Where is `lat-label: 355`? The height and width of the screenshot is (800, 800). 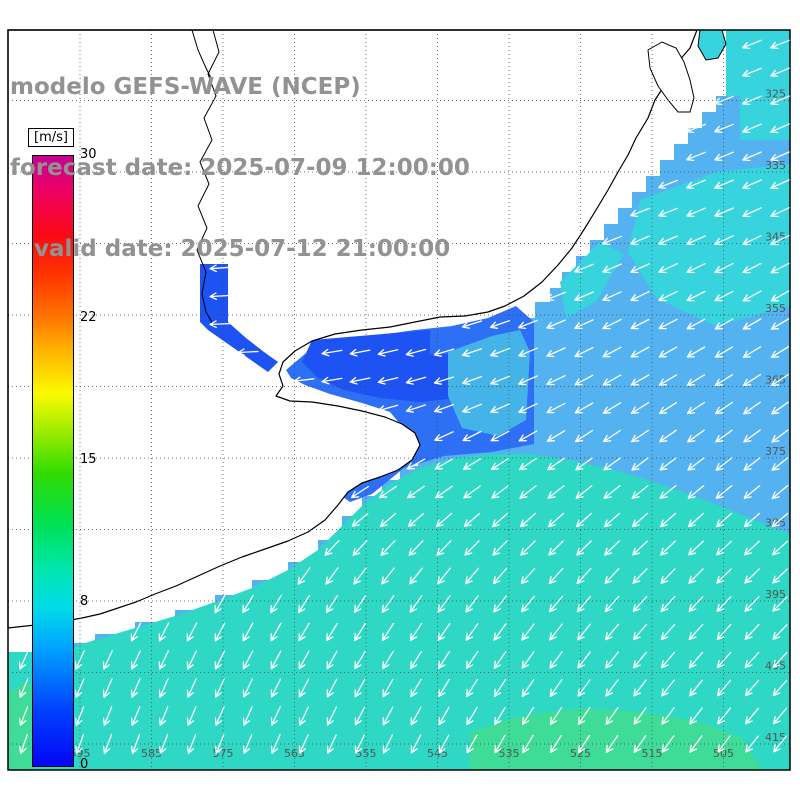
lat-label: 355 is located at coordinates (775, 308).